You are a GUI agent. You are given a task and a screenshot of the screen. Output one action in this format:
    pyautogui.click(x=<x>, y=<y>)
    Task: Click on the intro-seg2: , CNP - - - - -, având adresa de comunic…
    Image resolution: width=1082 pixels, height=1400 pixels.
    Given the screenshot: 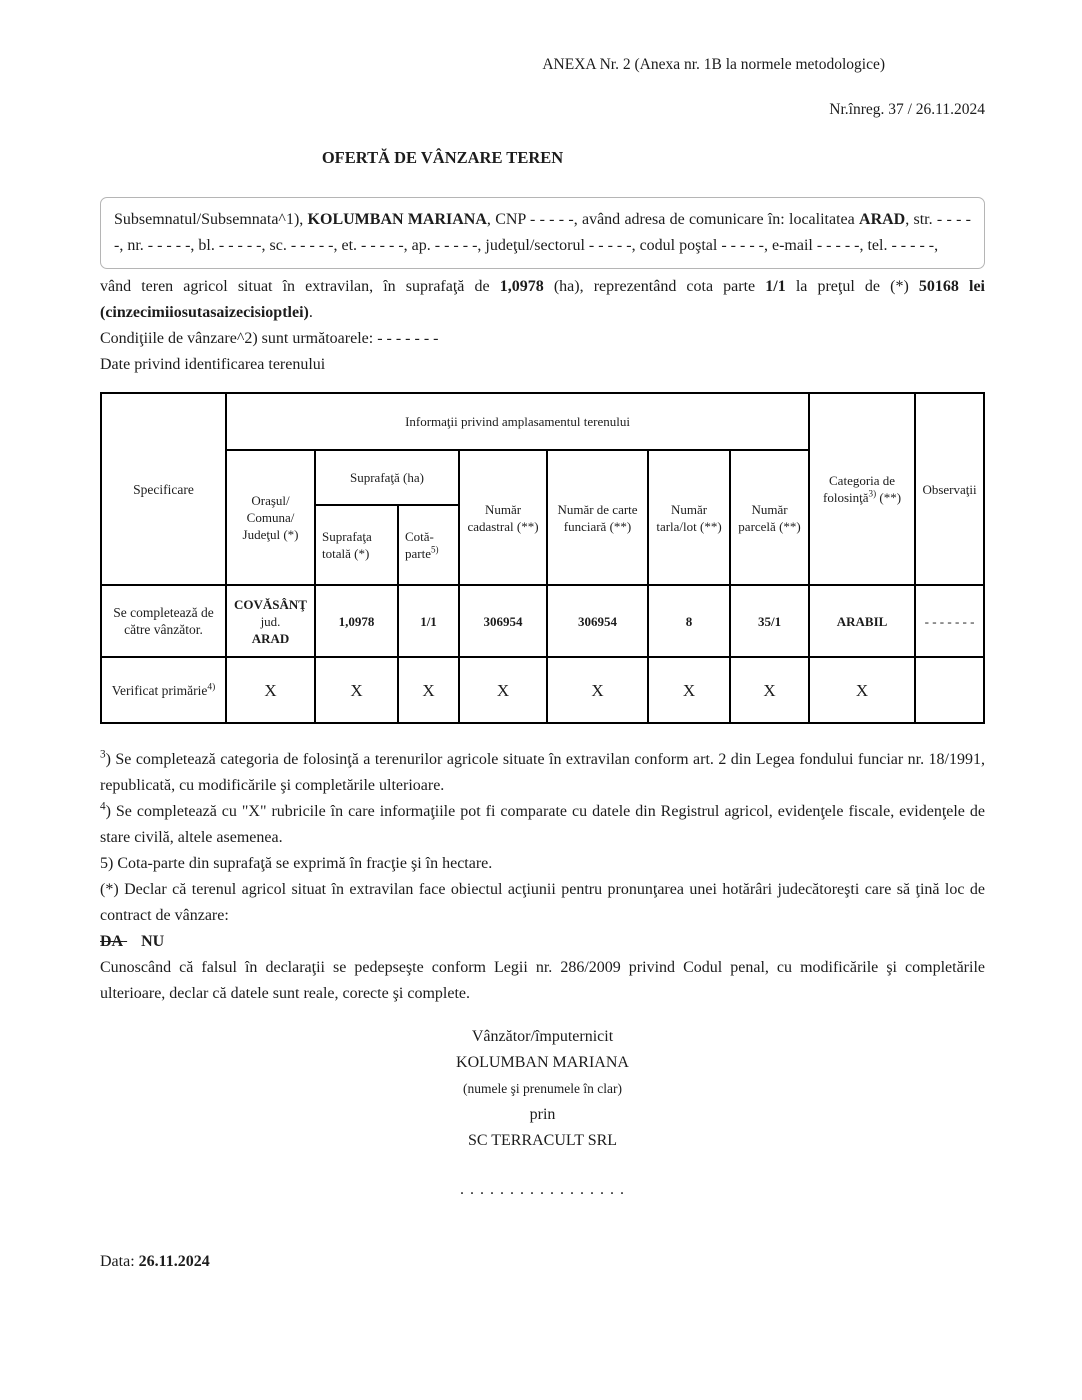 What is the action you would take?
    pyautogui.click(x=673, y=219)
    